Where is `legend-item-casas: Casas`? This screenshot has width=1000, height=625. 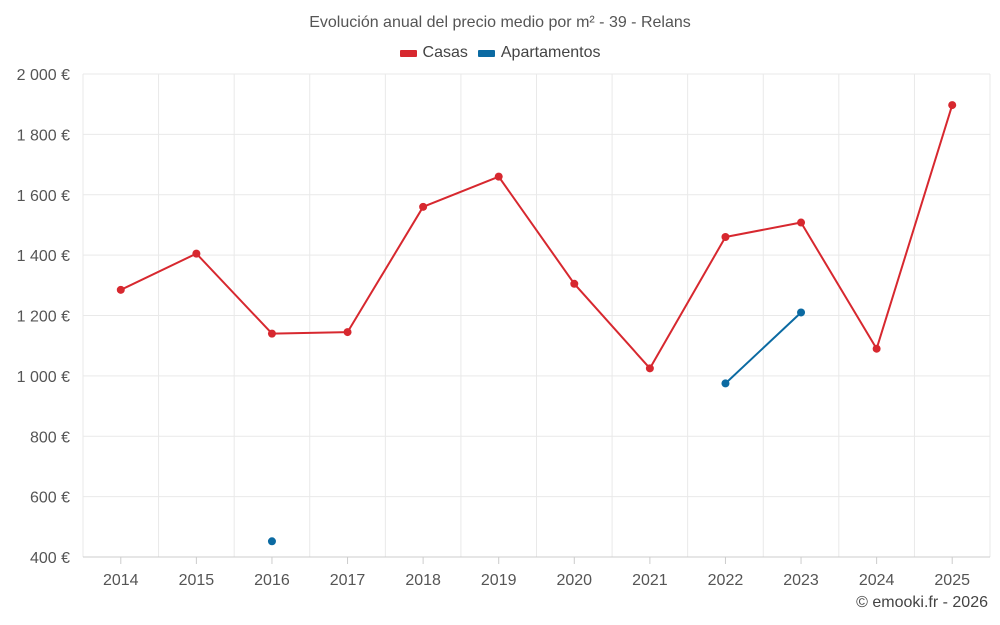
legend-item-casas: Casas is located at coordinates (433, 53).